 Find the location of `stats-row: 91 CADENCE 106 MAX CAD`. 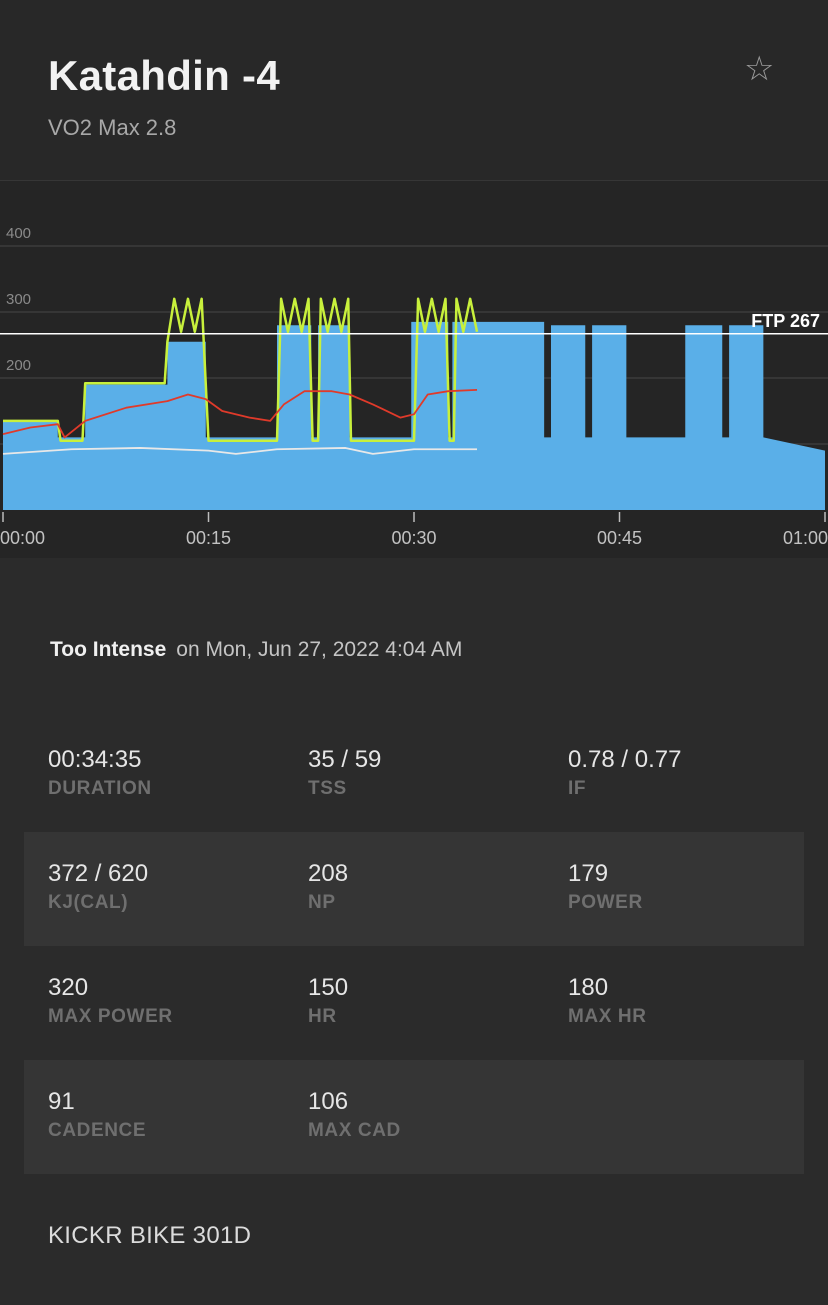

stats-row: 91 CADENCE 106 MAX CAD is located at coordinates (414, 1117).